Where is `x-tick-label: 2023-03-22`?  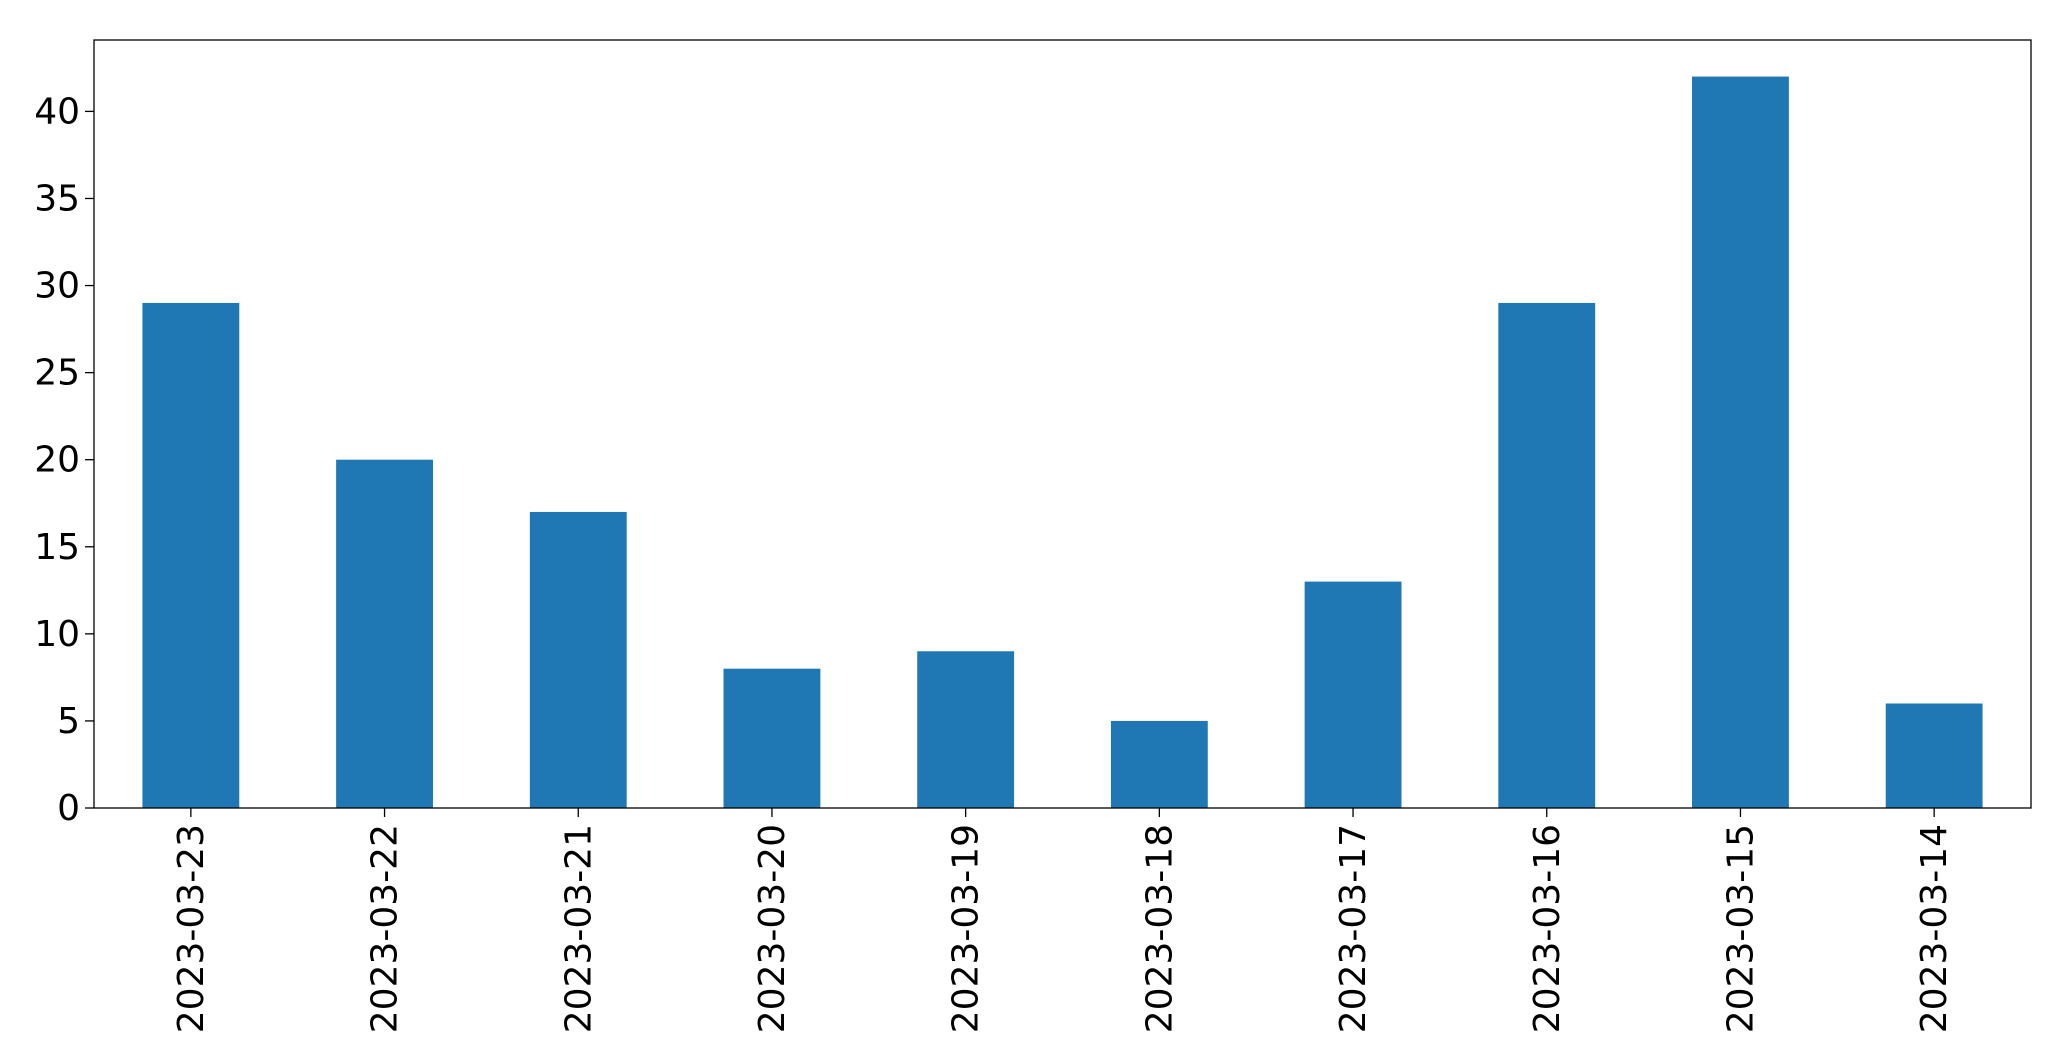
x-tick-label: 2023-03-22 is located at coordinates (385, 928).